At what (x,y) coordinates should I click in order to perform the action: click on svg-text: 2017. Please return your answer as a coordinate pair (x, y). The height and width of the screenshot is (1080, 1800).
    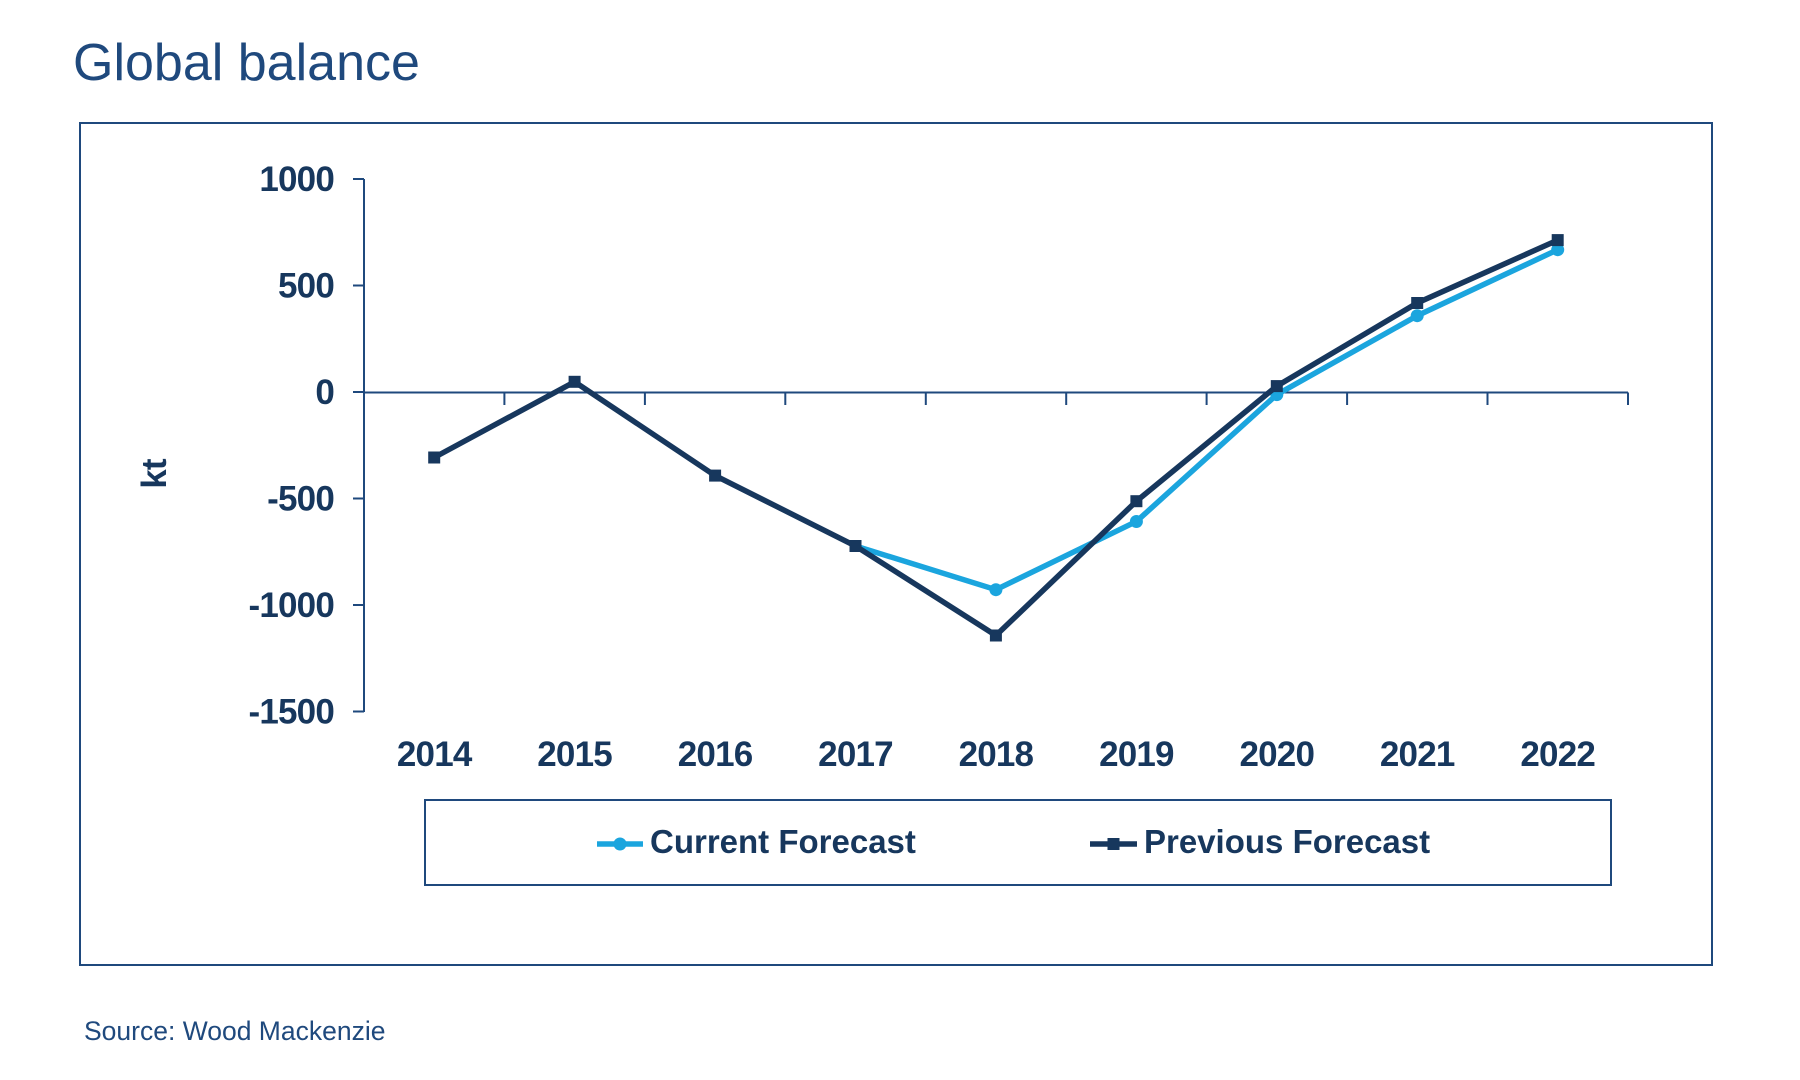
    Looking at the image, I should click on (855, 754).